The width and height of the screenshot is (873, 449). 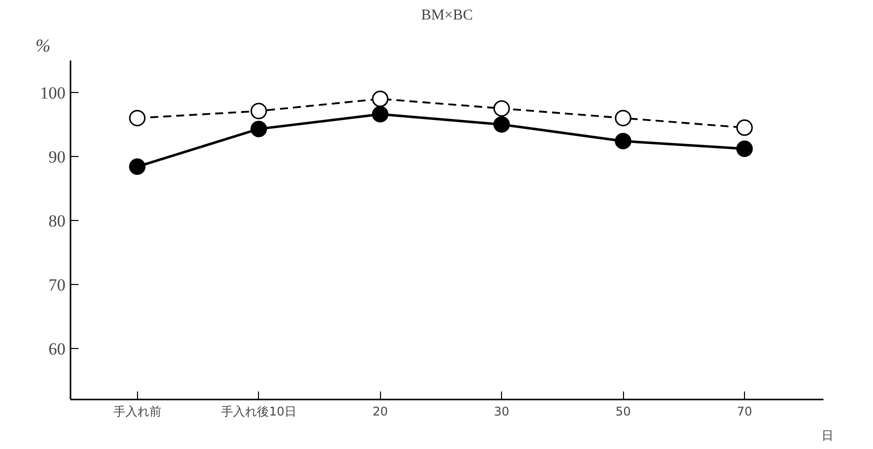 I want to click on x-tick-label: 20, so click(x=380, y=411).